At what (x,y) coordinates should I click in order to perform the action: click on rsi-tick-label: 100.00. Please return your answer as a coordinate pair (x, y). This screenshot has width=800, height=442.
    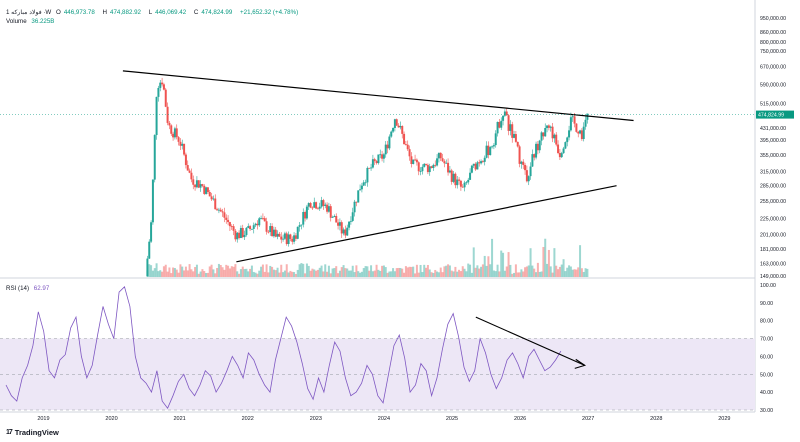
    Looking at the image, I should click on (768, 286).